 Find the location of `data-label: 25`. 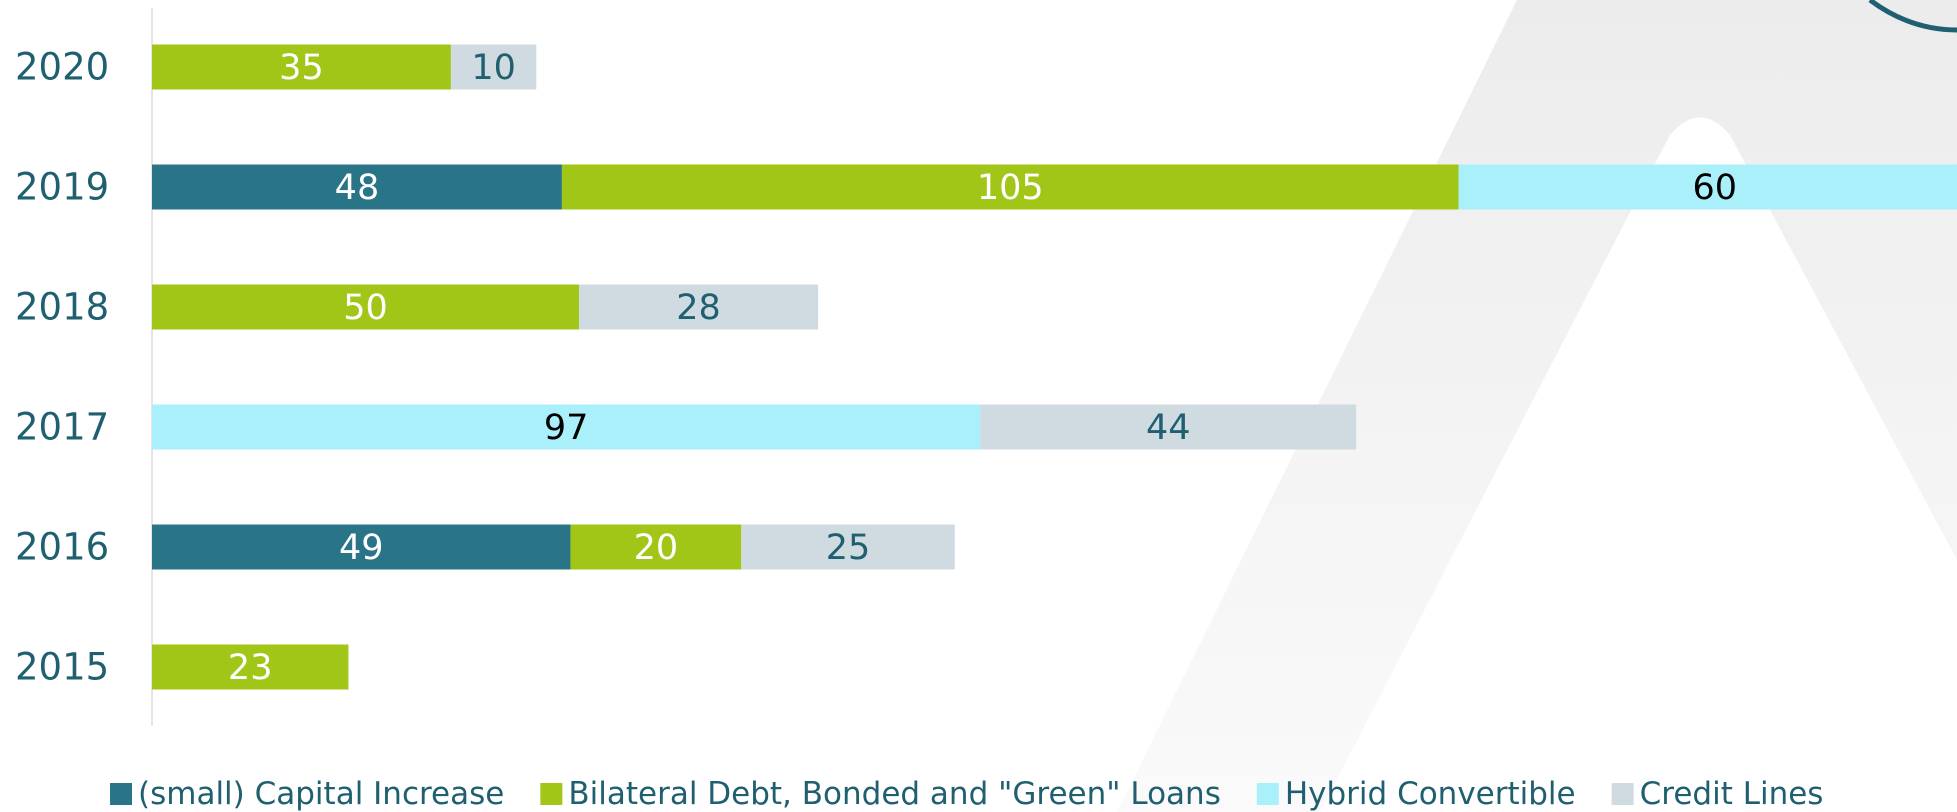

data-label: 25 is located at coordinates (848, 548).